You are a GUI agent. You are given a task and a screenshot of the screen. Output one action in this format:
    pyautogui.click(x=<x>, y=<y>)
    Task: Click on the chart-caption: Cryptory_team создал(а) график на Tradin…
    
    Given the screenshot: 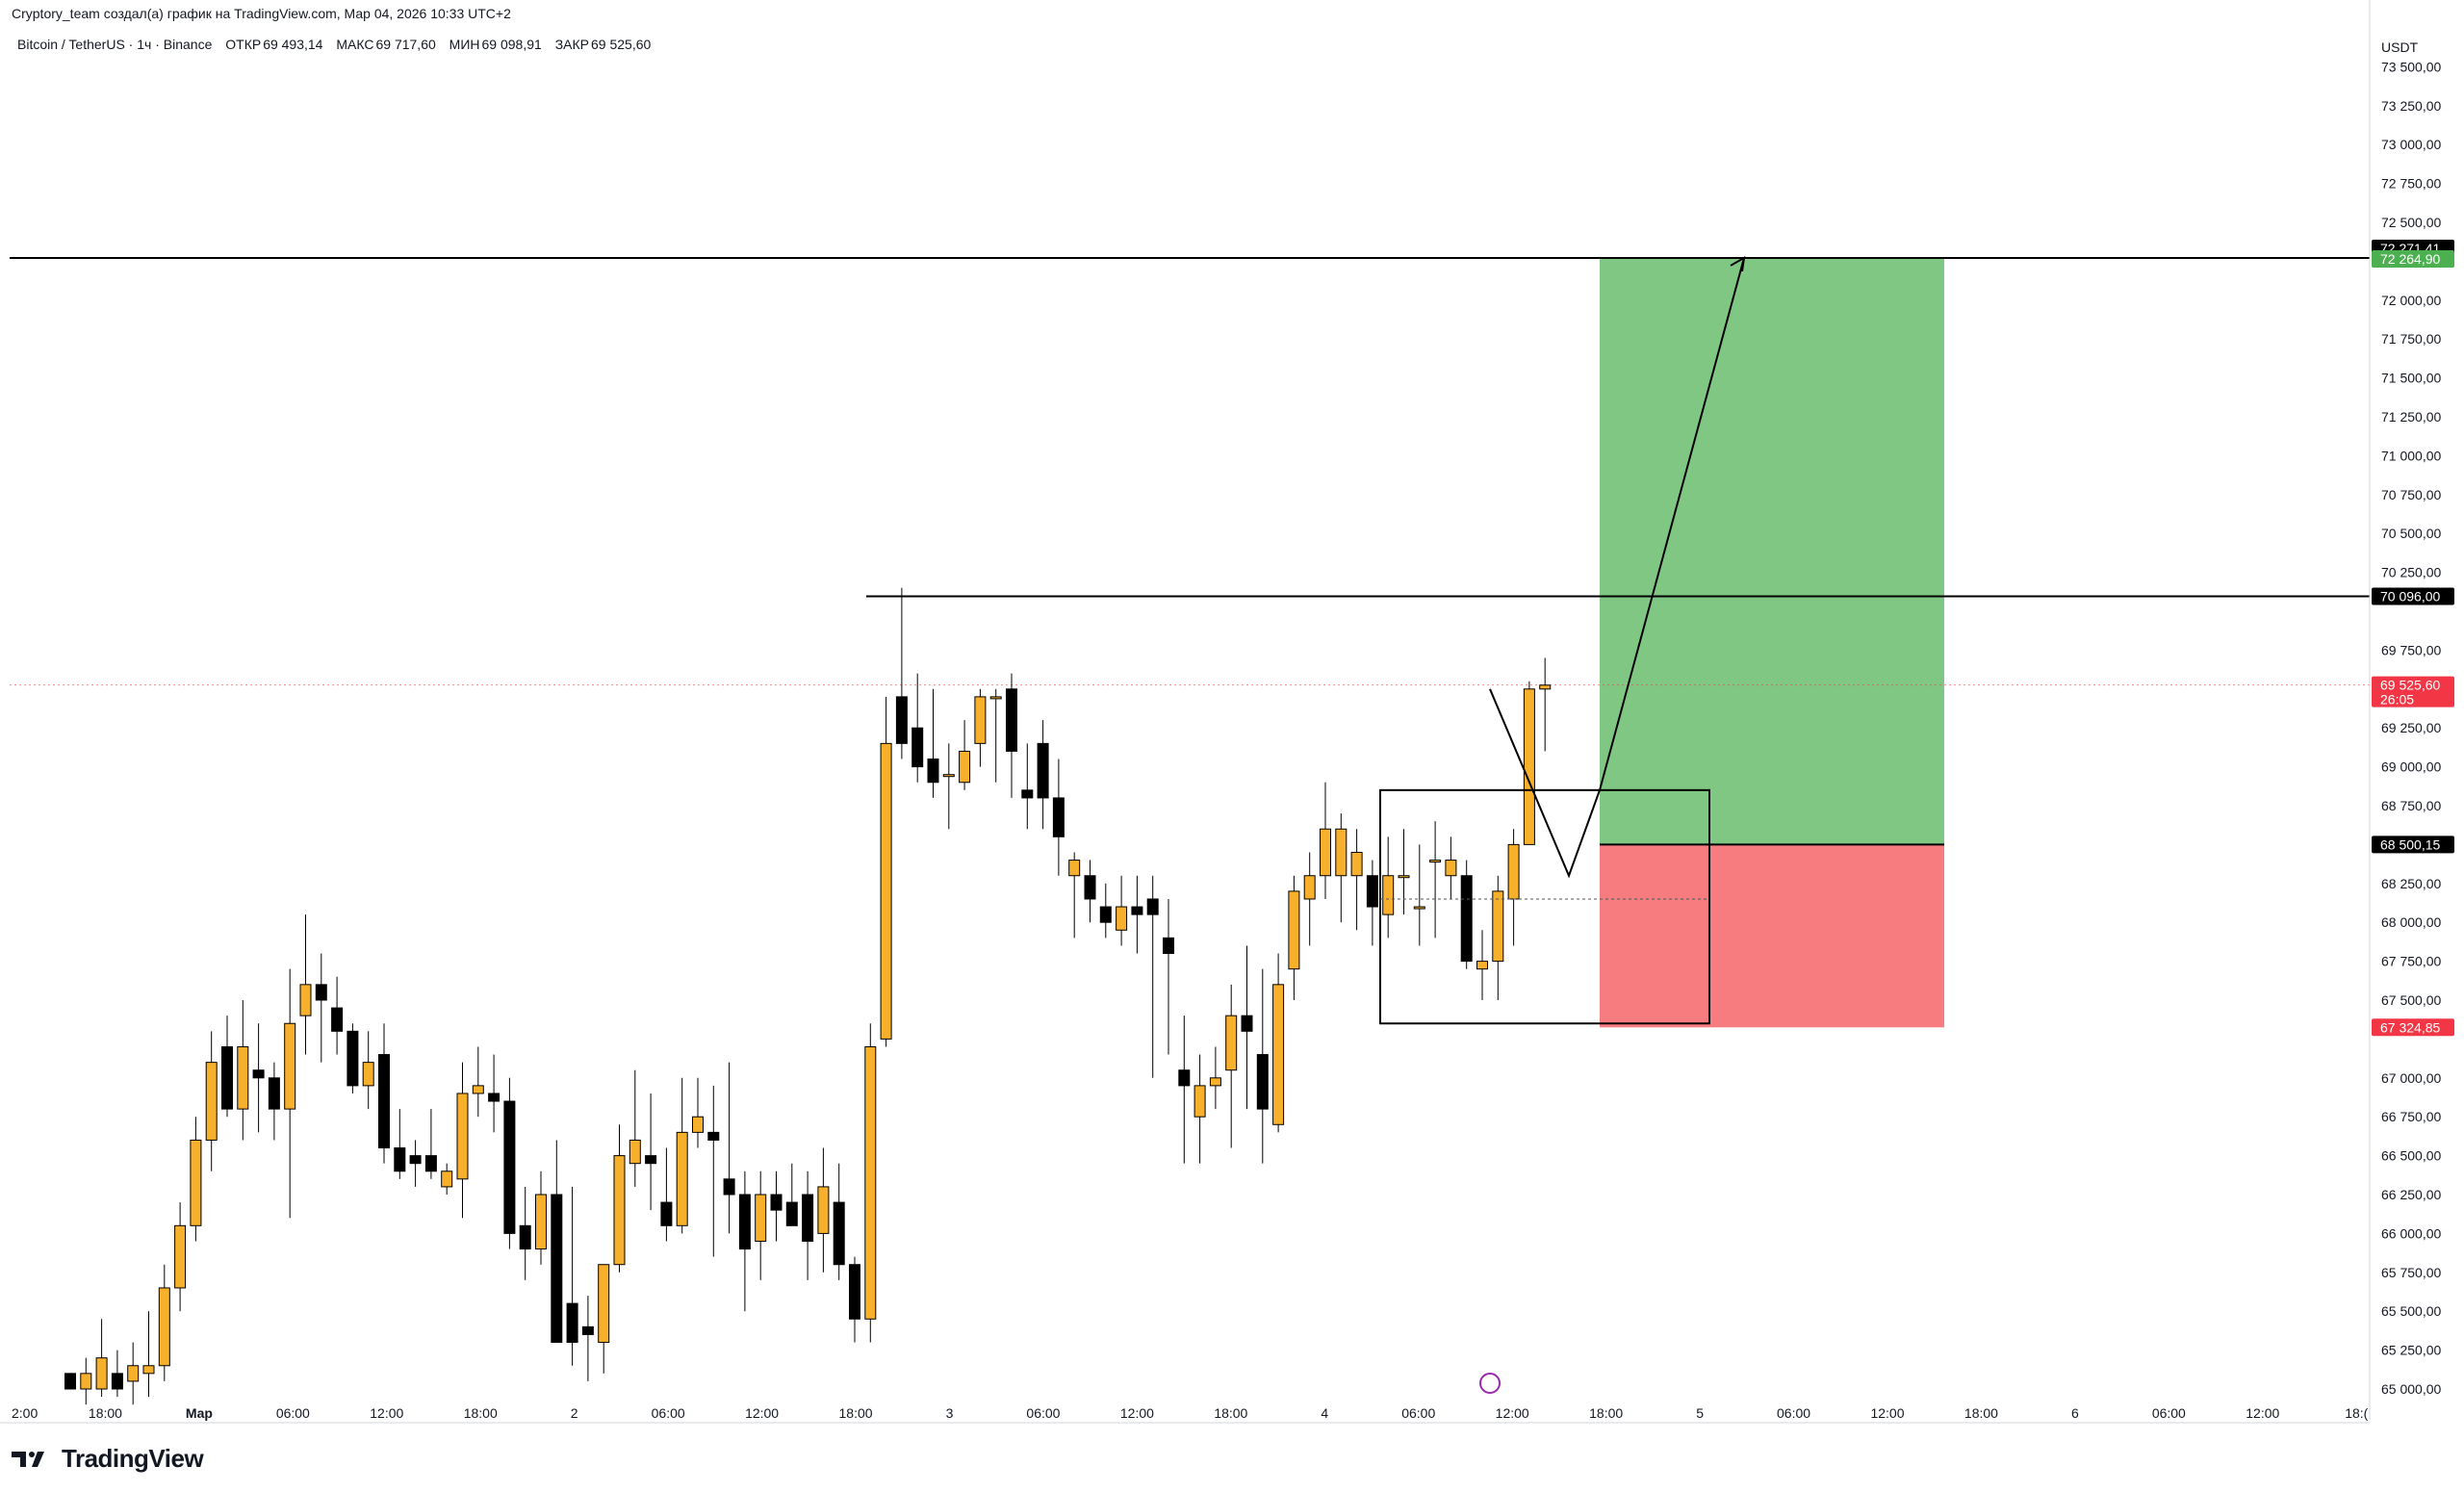 What is the action you would take?
    pyautogui.click(x=261, y=13)
    